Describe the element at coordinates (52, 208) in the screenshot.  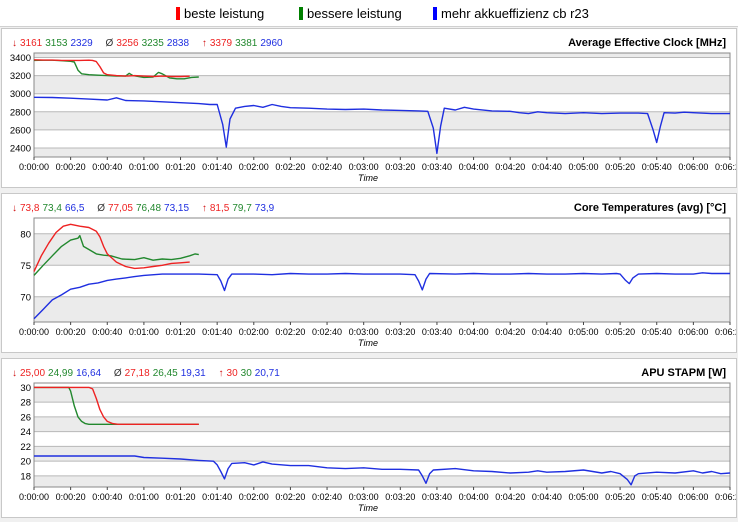
I see `stat-min-green: 73,4` at that location.